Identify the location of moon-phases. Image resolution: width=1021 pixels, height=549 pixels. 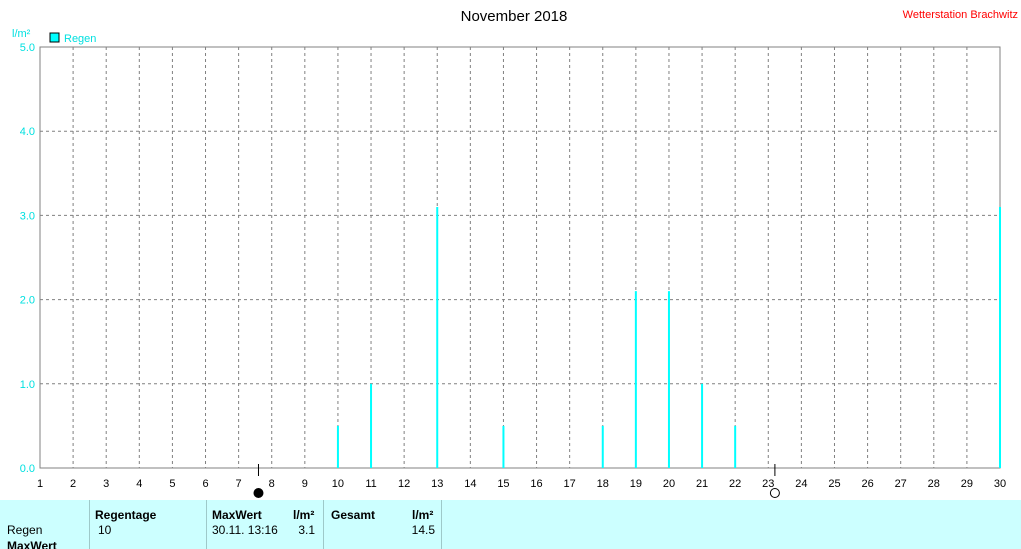
(516, 481).